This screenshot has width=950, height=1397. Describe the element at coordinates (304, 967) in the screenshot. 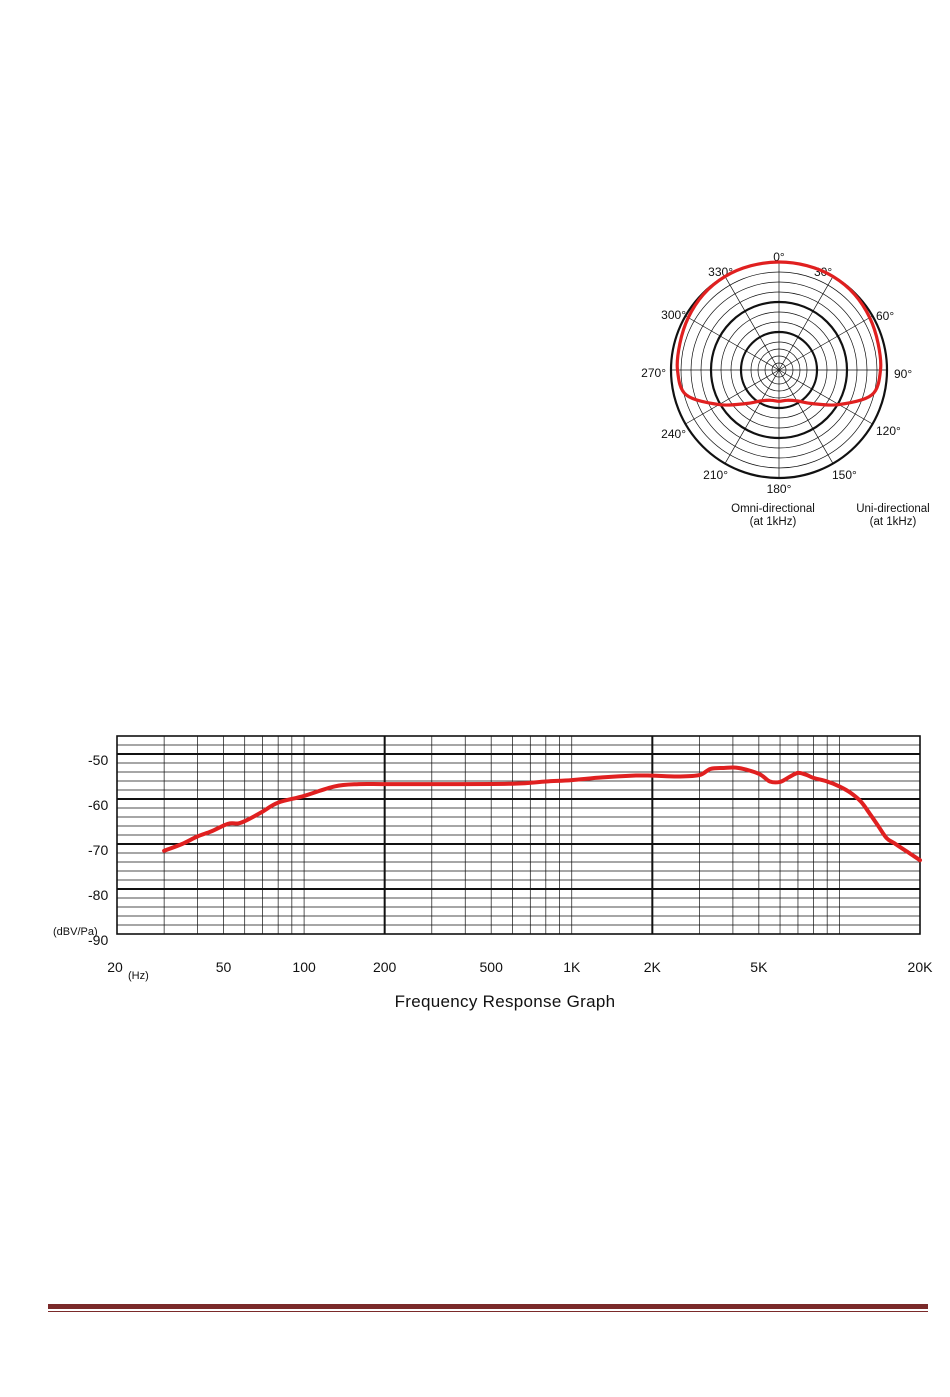

I see `fr-x-tick-2: 100` at that location.